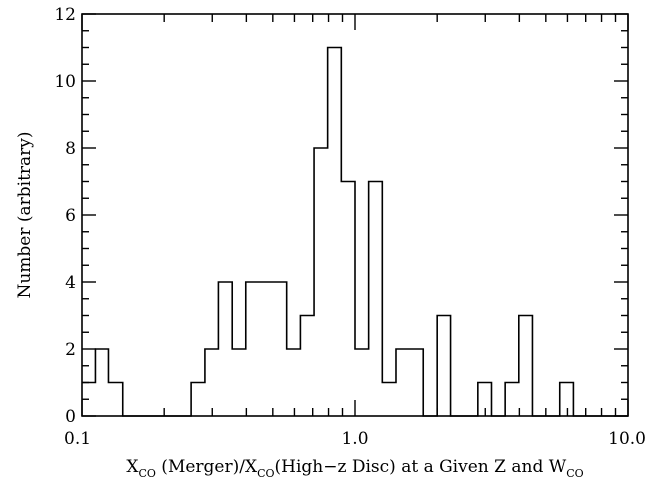 The width and height of the screenshot is (660, 481). What do you see at coordinates (65, 82) in the screenshot?
I see `y-tick-label: 10` at bounding box center [65, 82].